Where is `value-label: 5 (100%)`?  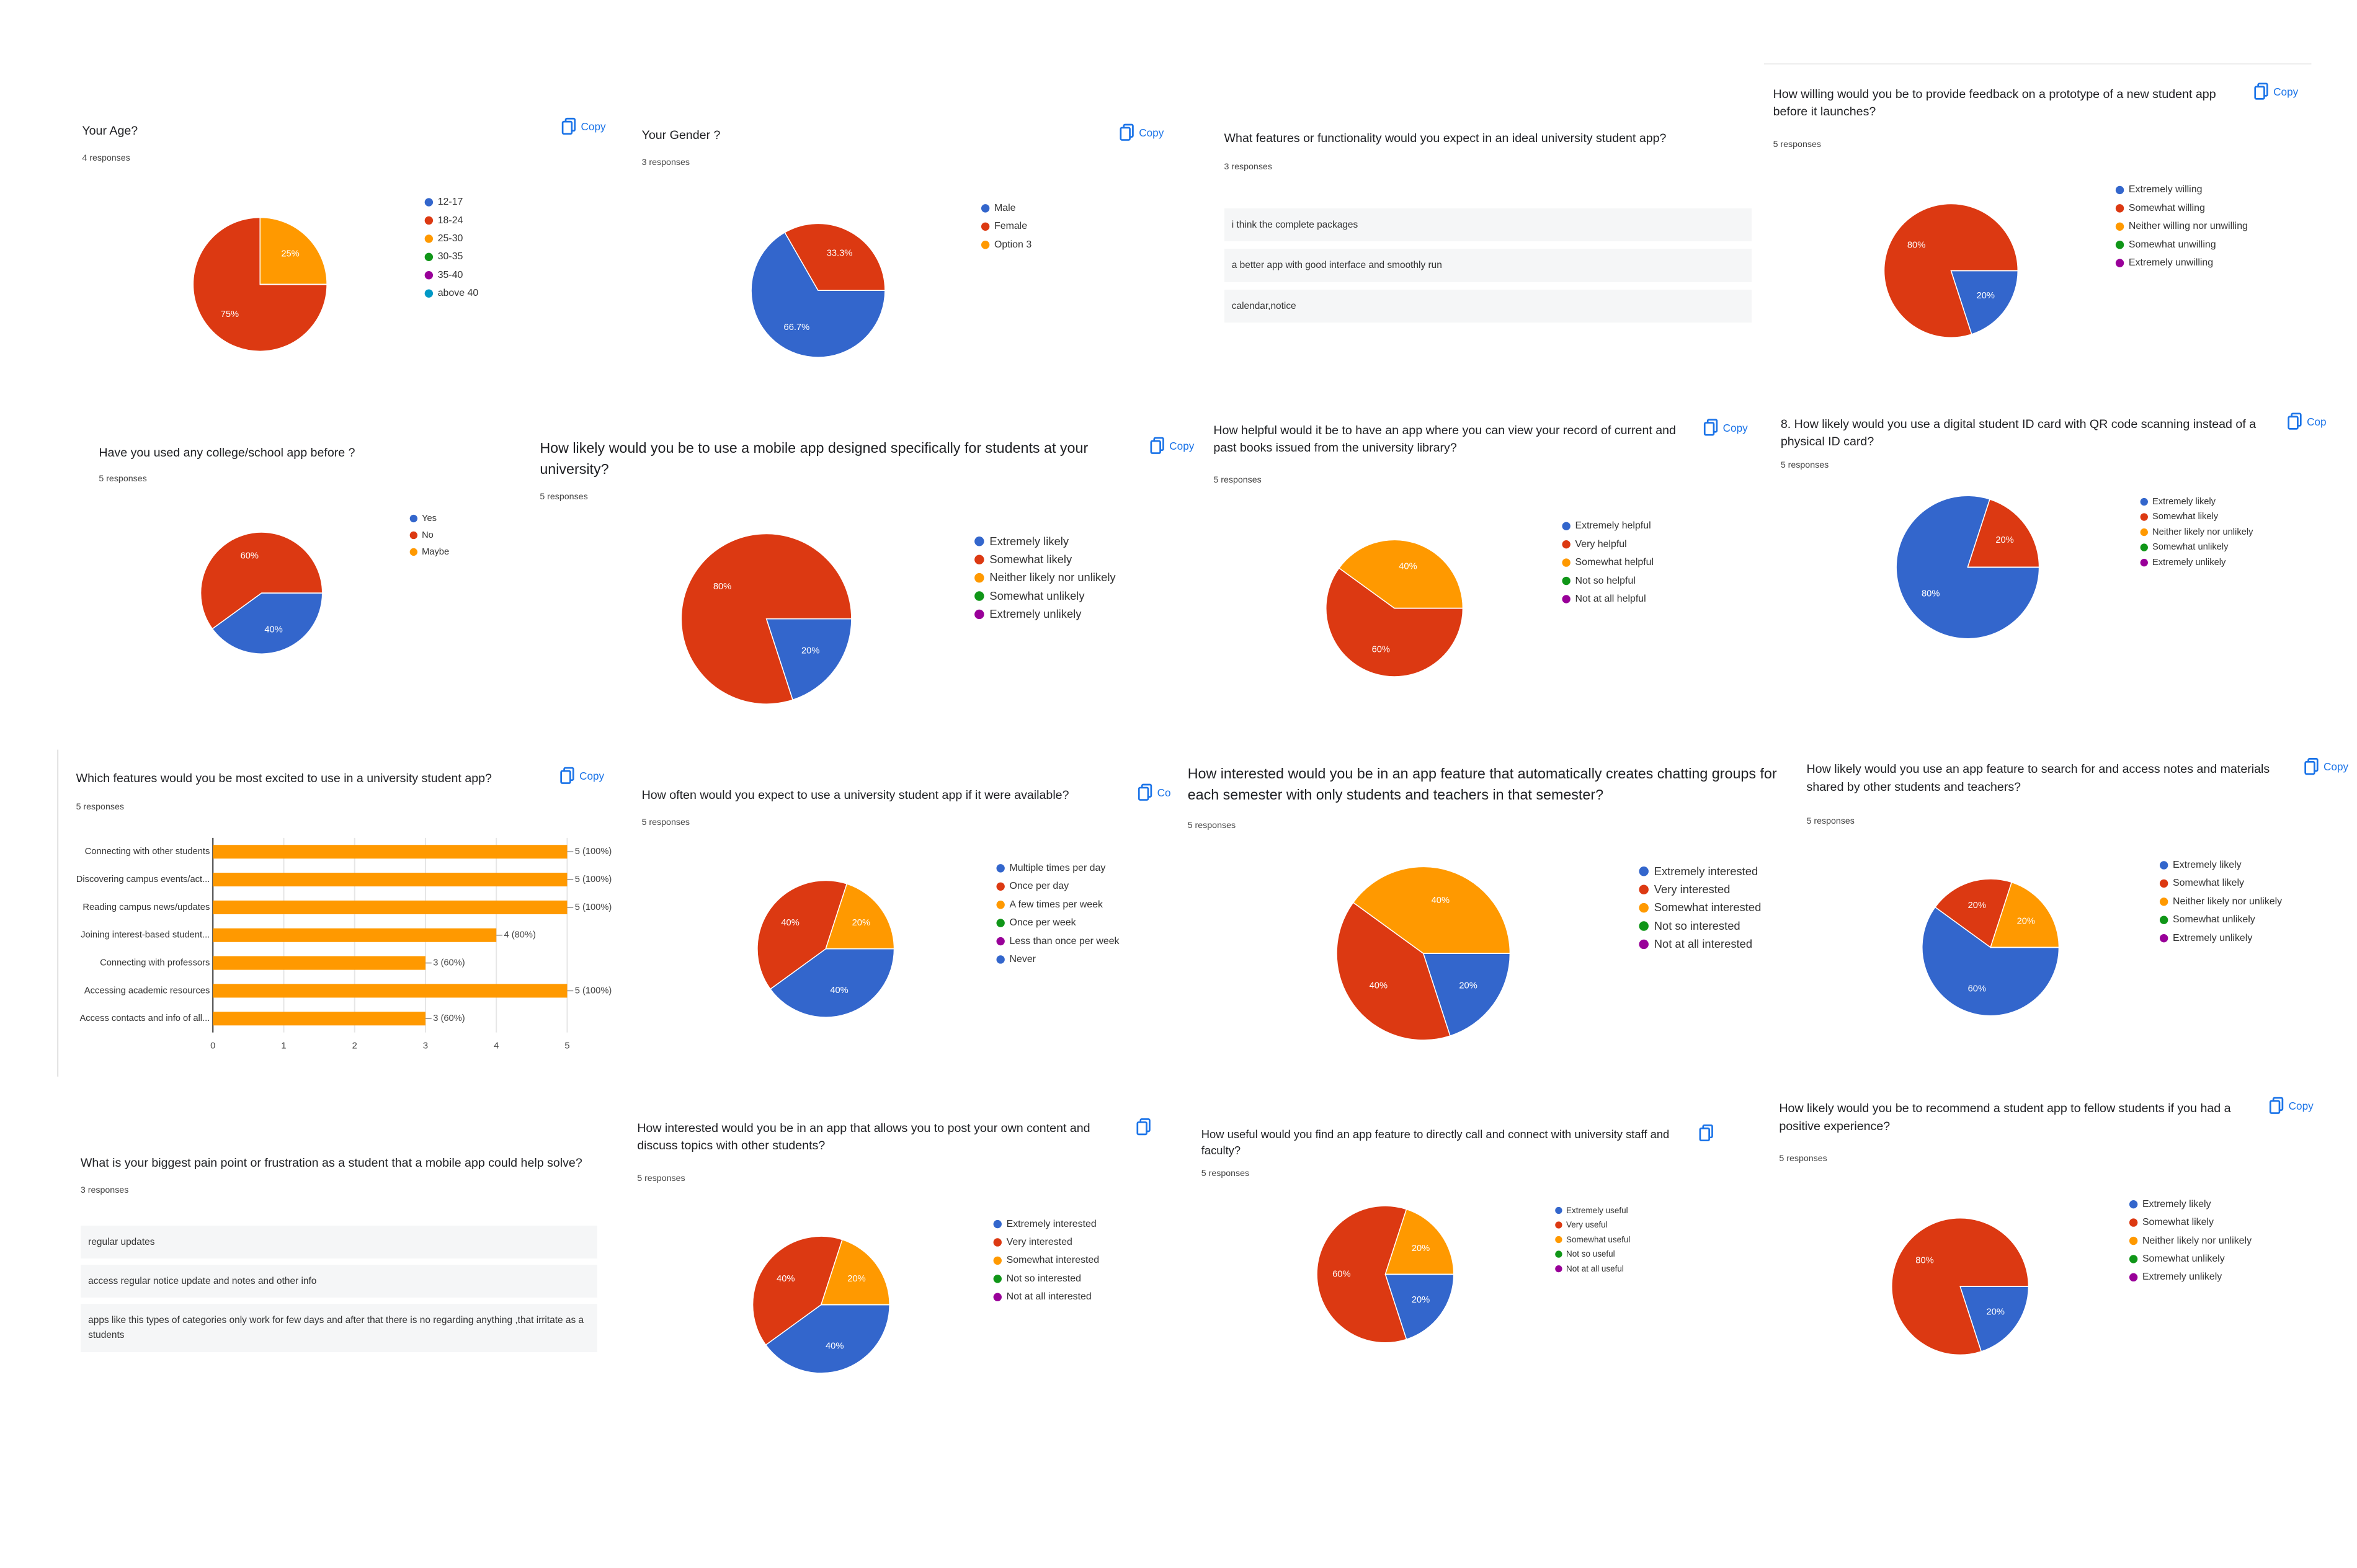 value-label: 5 (100%) is located at coordinates (593, 879).